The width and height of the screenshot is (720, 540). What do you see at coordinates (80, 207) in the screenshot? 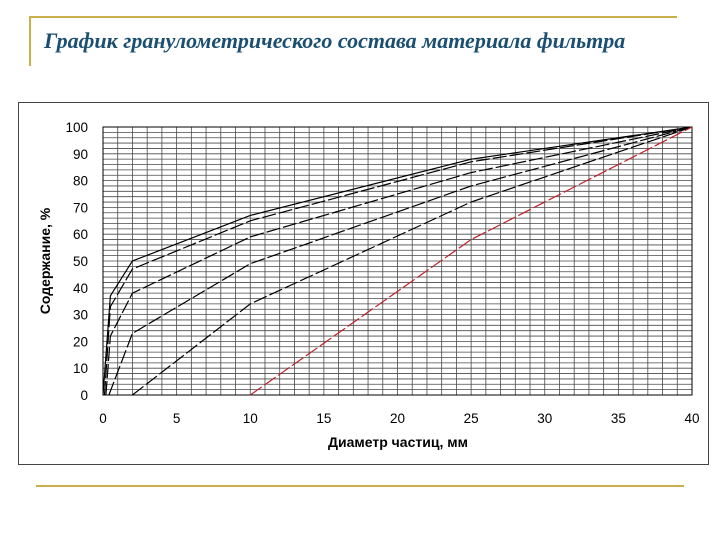
I see `y-tick-label: 70` at bounding box center [80, 207].